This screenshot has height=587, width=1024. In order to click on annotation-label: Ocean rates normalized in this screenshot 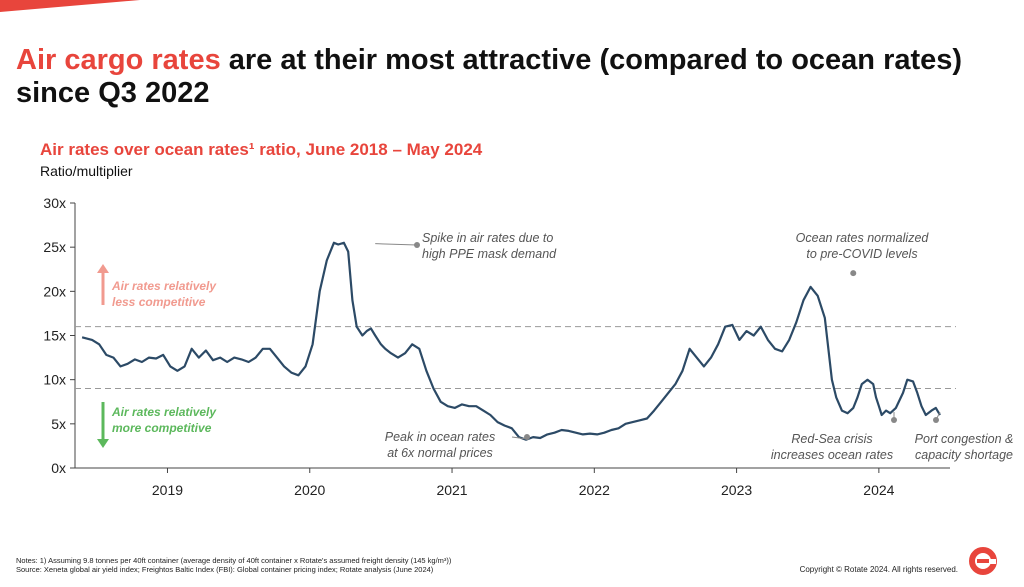, I will do `click(863, 238)`.